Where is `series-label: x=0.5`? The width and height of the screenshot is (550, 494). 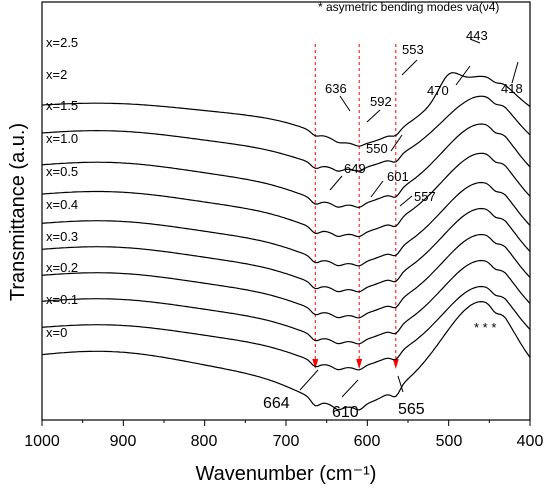
series-label: x=0.5 is located at coordinates (62, 171).